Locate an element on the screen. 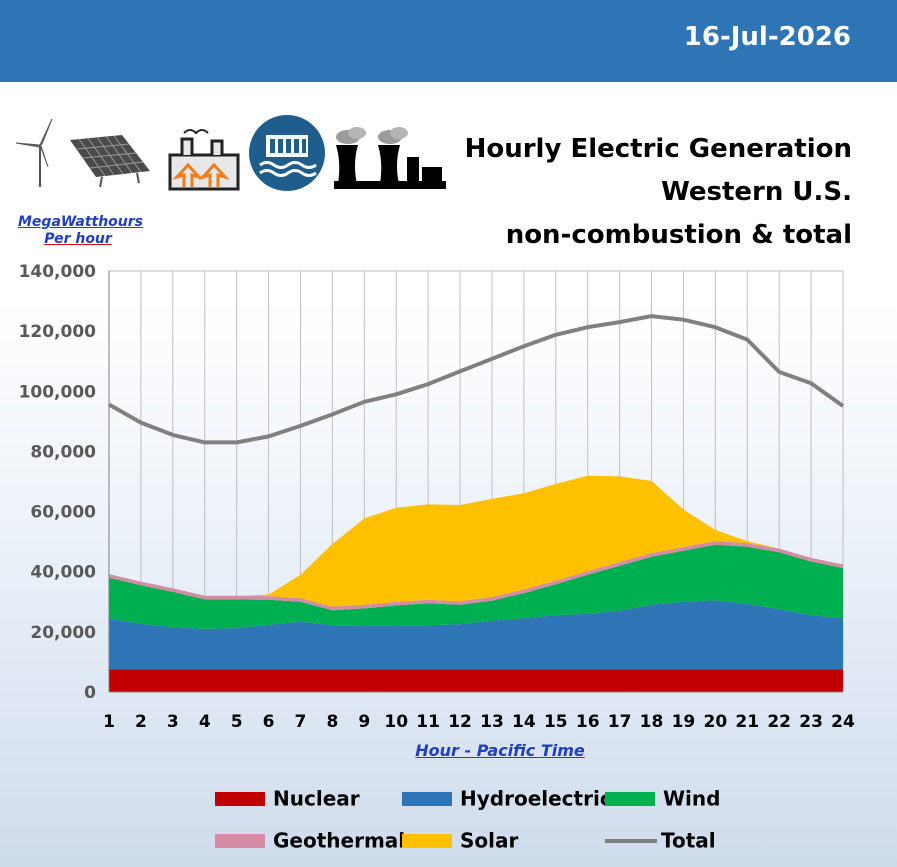 This screenshot has width=897, height=867. x-axis-title: Hour - Pacific Time is located at coordinates (500, 750).